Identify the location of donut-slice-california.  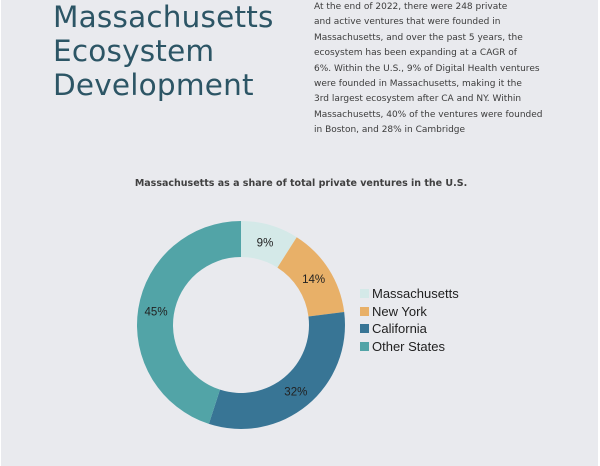
(277, 370).